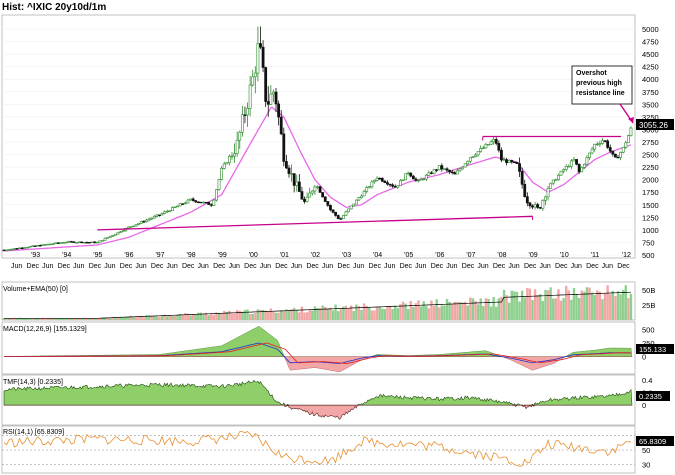  I want to click on tmf-last-box, so click(653, 396).